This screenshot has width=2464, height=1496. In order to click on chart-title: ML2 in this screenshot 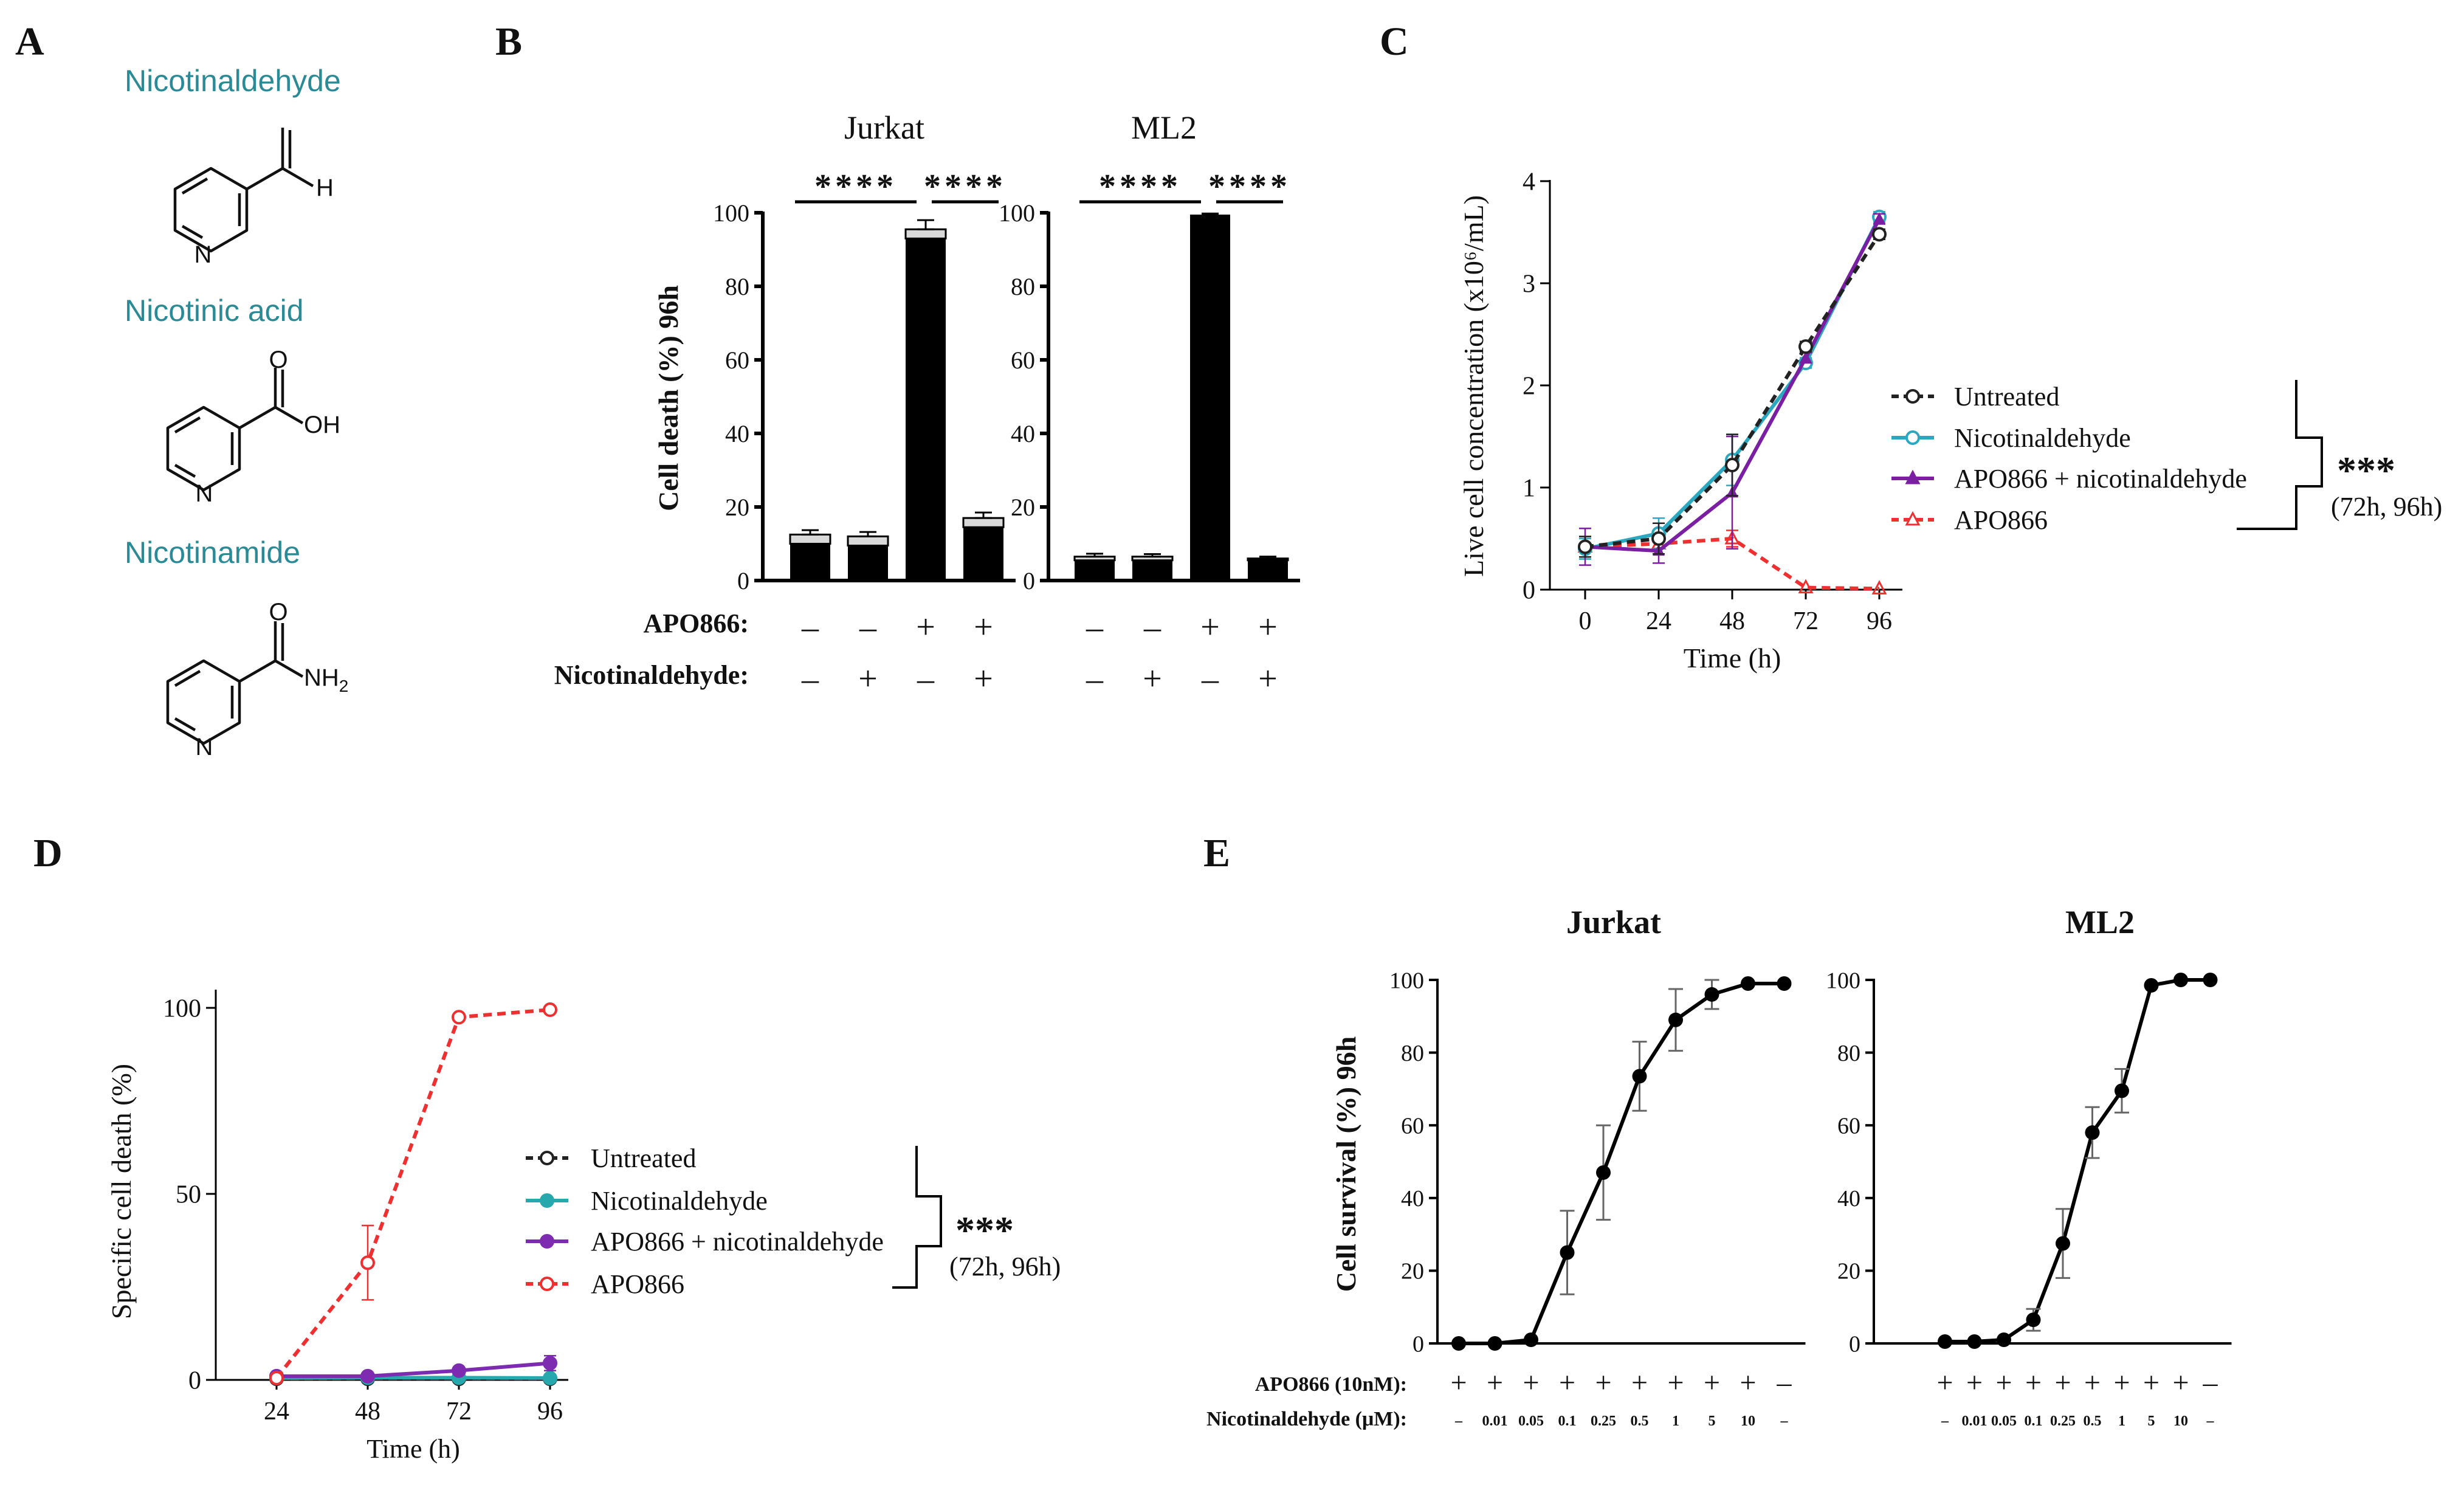, I will do `click(2100, 922)`.